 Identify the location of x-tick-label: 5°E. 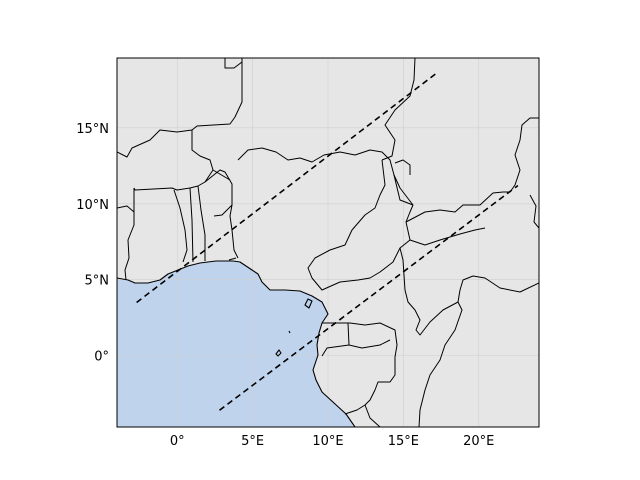
(252, 441).